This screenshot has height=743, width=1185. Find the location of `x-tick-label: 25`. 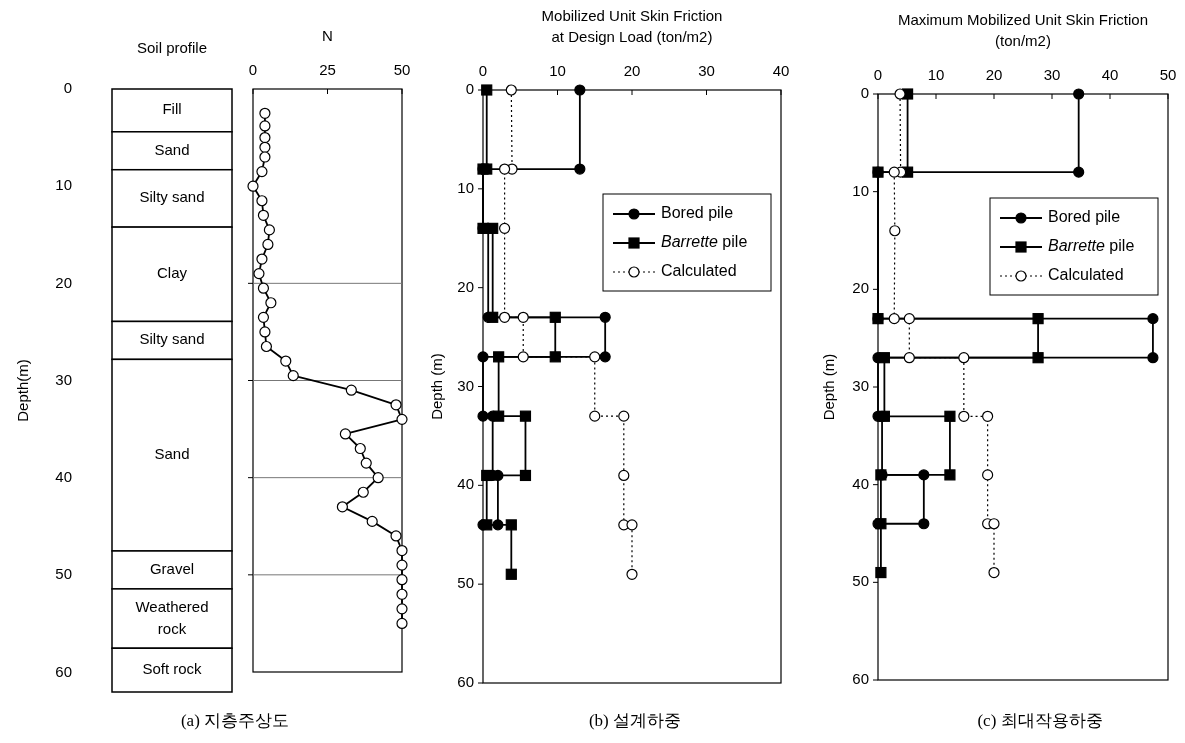

x-tick-label: 25 is located at coordinates (327, 69).